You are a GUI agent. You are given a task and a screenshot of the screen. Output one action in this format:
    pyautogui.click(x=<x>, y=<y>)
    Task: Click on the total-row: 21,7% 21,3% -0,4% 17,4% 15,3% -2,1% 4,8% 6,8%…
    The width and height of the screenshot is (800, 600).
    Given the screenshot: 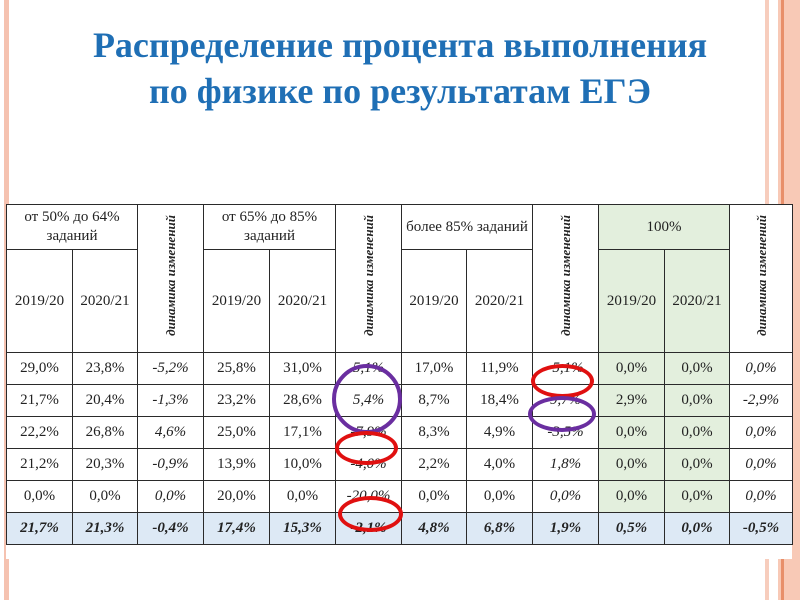 What is the action you would take?
    pyautogui.click(x=399, y=528)
    